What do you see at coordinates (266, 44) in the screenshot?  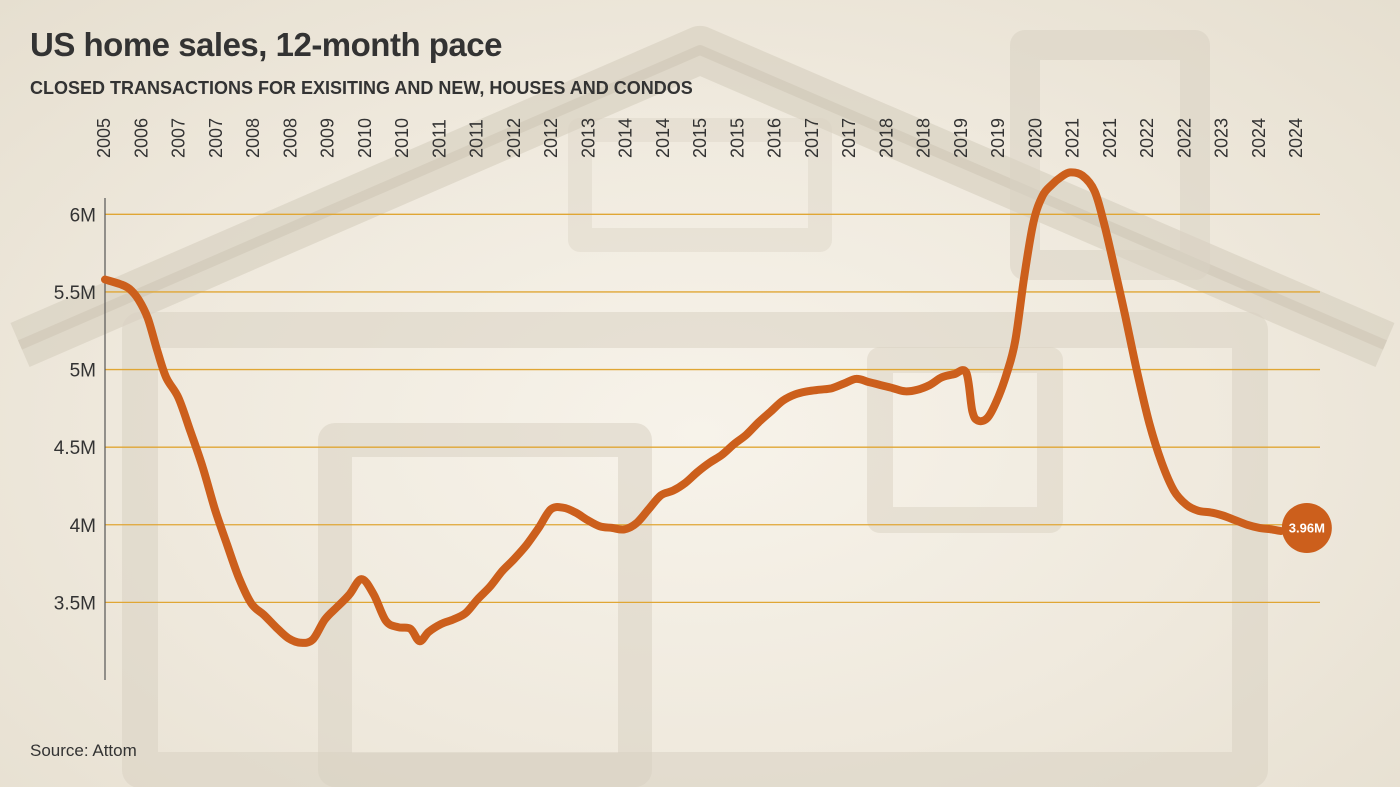 I see `chart-title: US home sales, 12-month pace` at bounding box center [266, 44].